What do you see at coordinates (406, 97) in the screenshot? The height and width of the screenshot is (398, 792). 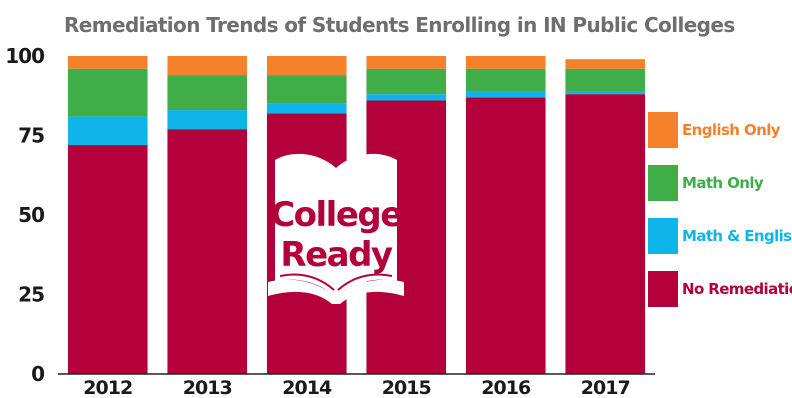 I see `bar-segment-math-english-2015` at bounding box center [406, 97].